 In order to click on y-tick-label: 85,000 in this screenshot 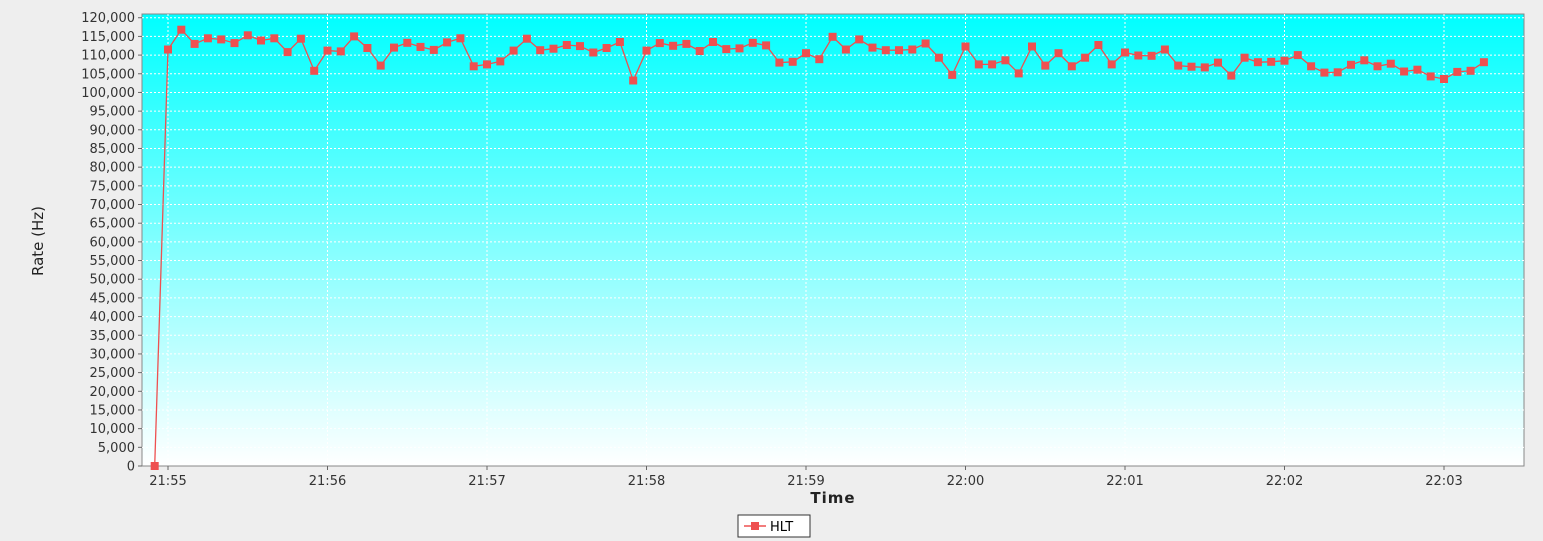, I will do `click(113, 149)`.